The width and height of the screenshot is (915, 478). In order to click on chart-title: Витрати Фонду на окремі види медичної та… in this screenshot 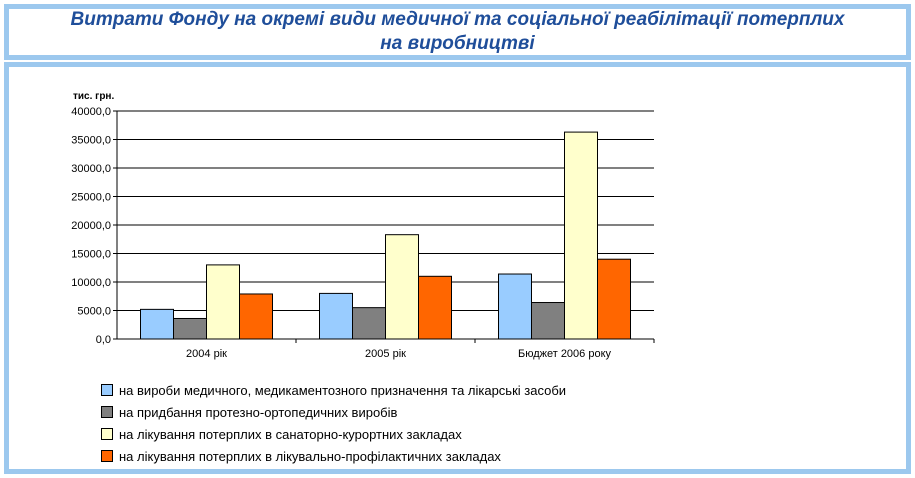, I will do `click(457, 31)`.